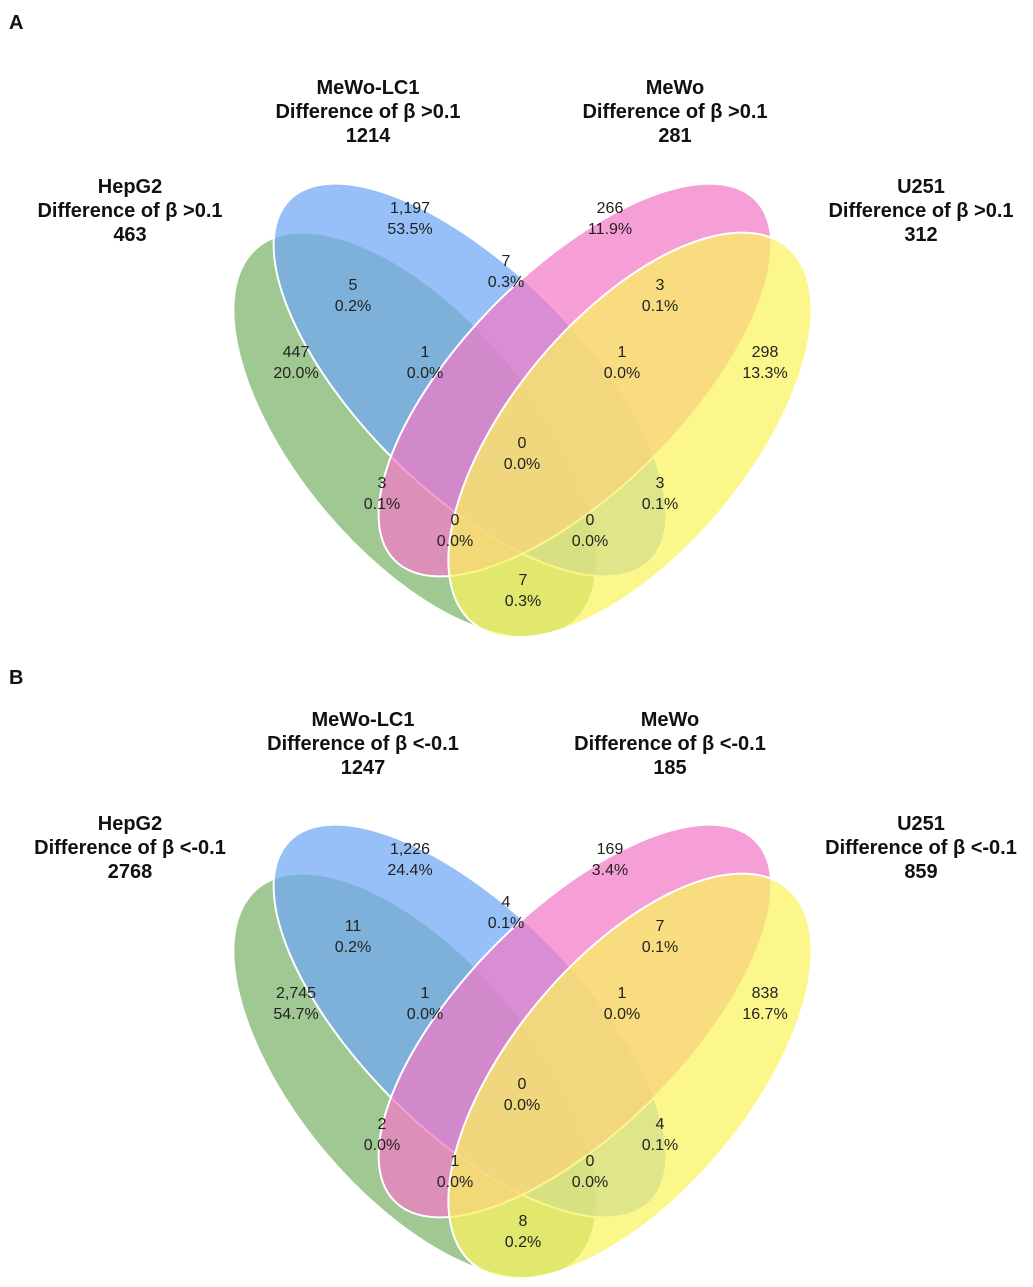  What do you see at coordinates (630, 435) in the screenshot?
I see `ellipse-u251` at bounding box center [630, 435].